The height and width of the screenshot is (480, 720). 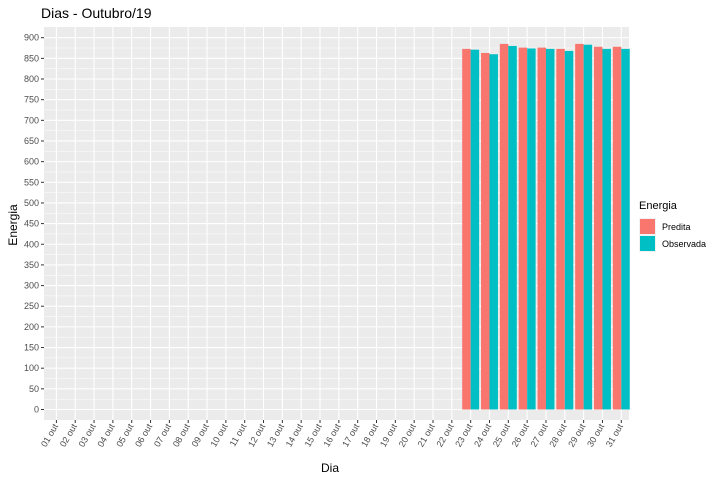 I want to click on x-tick-label: 03 out, so click(x=87, y=435).